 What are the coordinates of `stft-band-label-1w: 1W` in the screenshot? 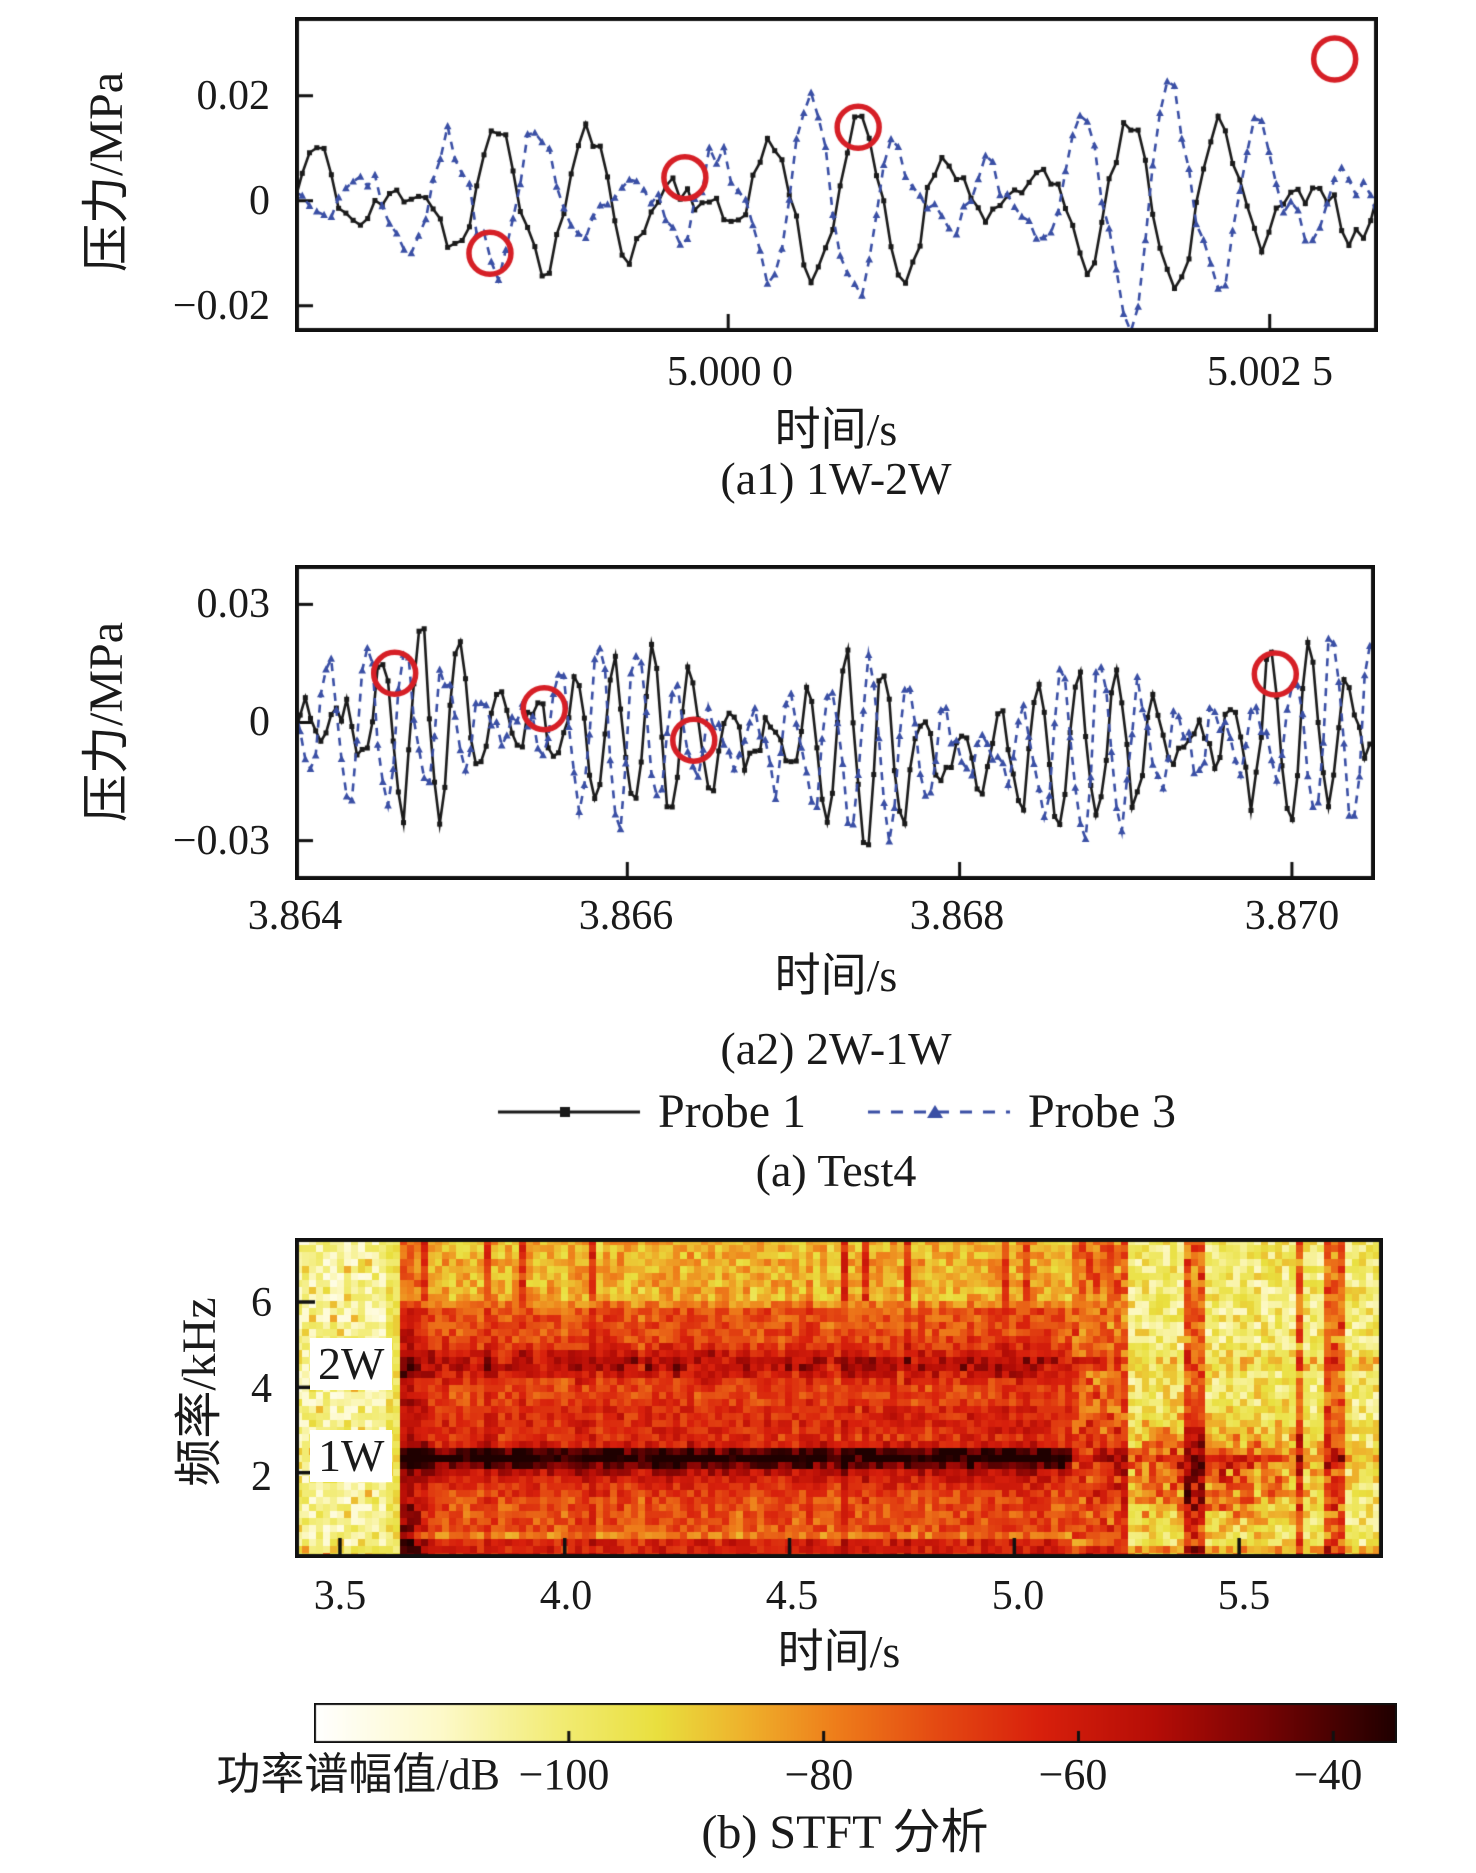 It's located at (351, 1456).